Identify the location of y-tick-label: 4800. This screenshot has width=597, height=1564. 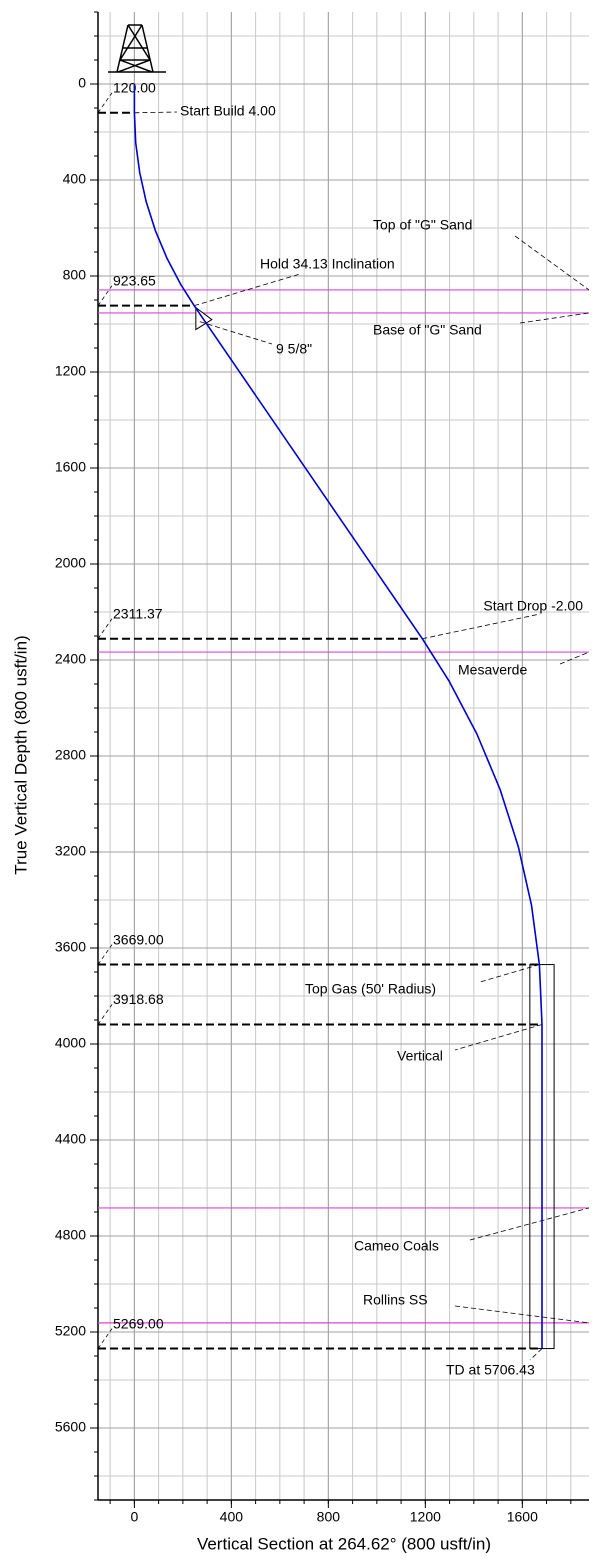
(70, 1235).